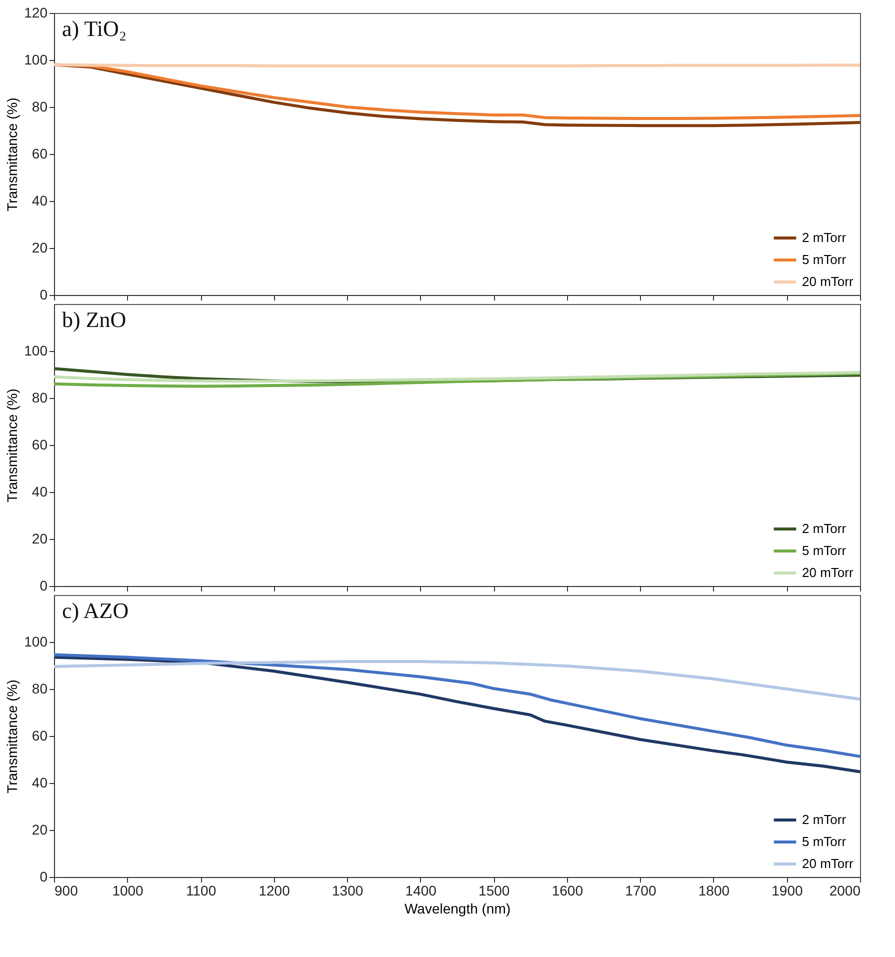 The image size is (895, 957). What do you see at coordinates (457, 908) in the screenshot?
I see `x-axis-title: Wavelength (nm)` at bounding box center [457, 908].